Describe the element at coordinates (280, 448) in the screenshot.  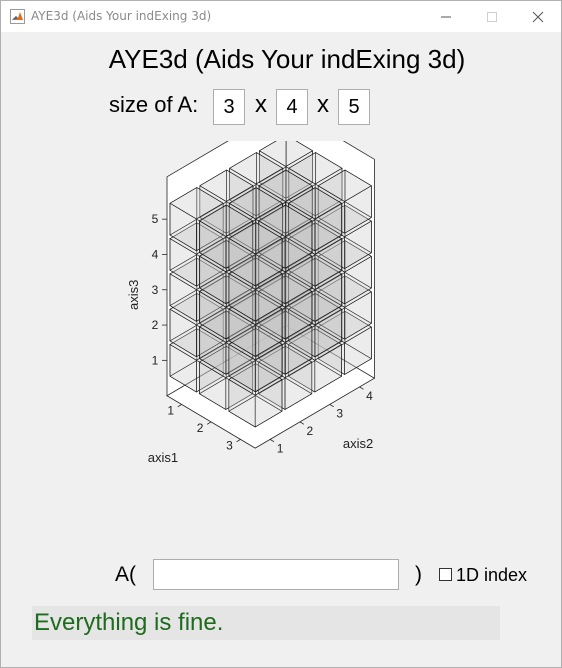
I see `axis2-tick-label: 1` at that location.